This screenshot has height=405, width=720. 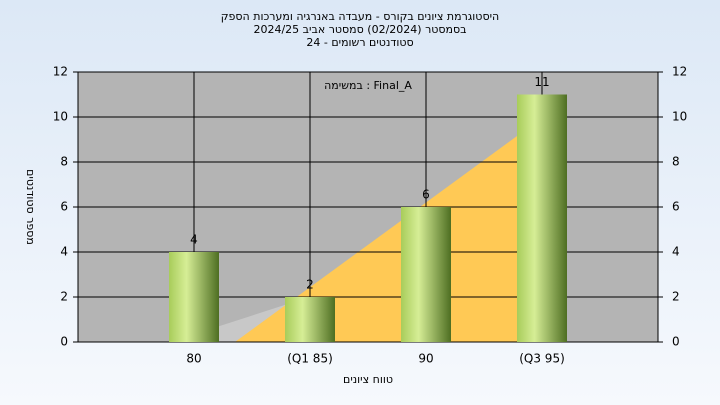 I want to click on y-tick-label: 12, so click(x=60, y=72).